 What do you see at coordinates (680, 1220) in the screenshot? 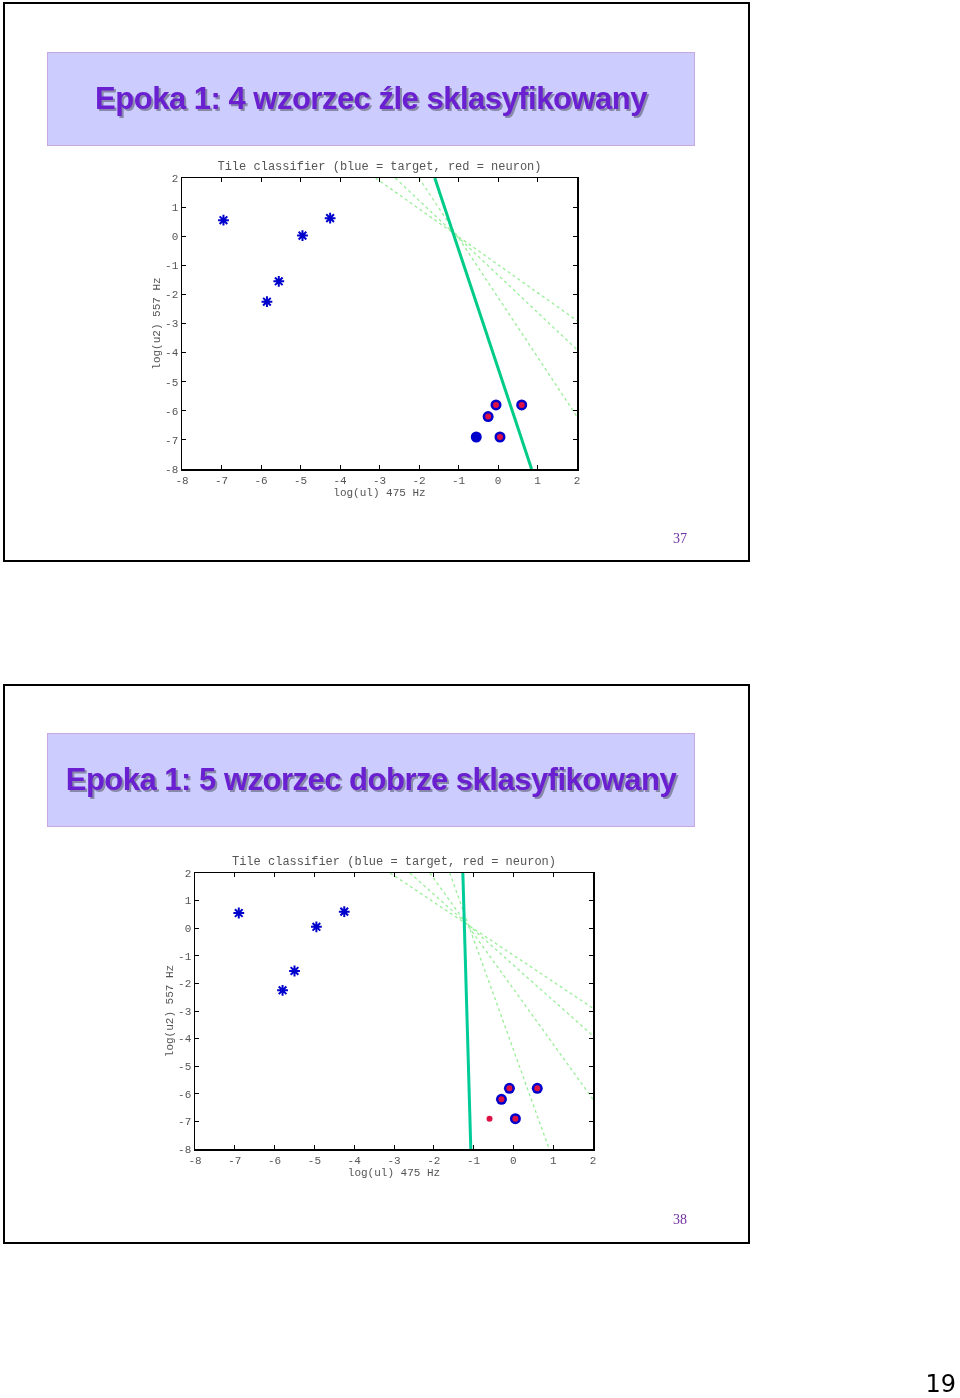
I see `text: 38` at bounding box center [680, 1220].